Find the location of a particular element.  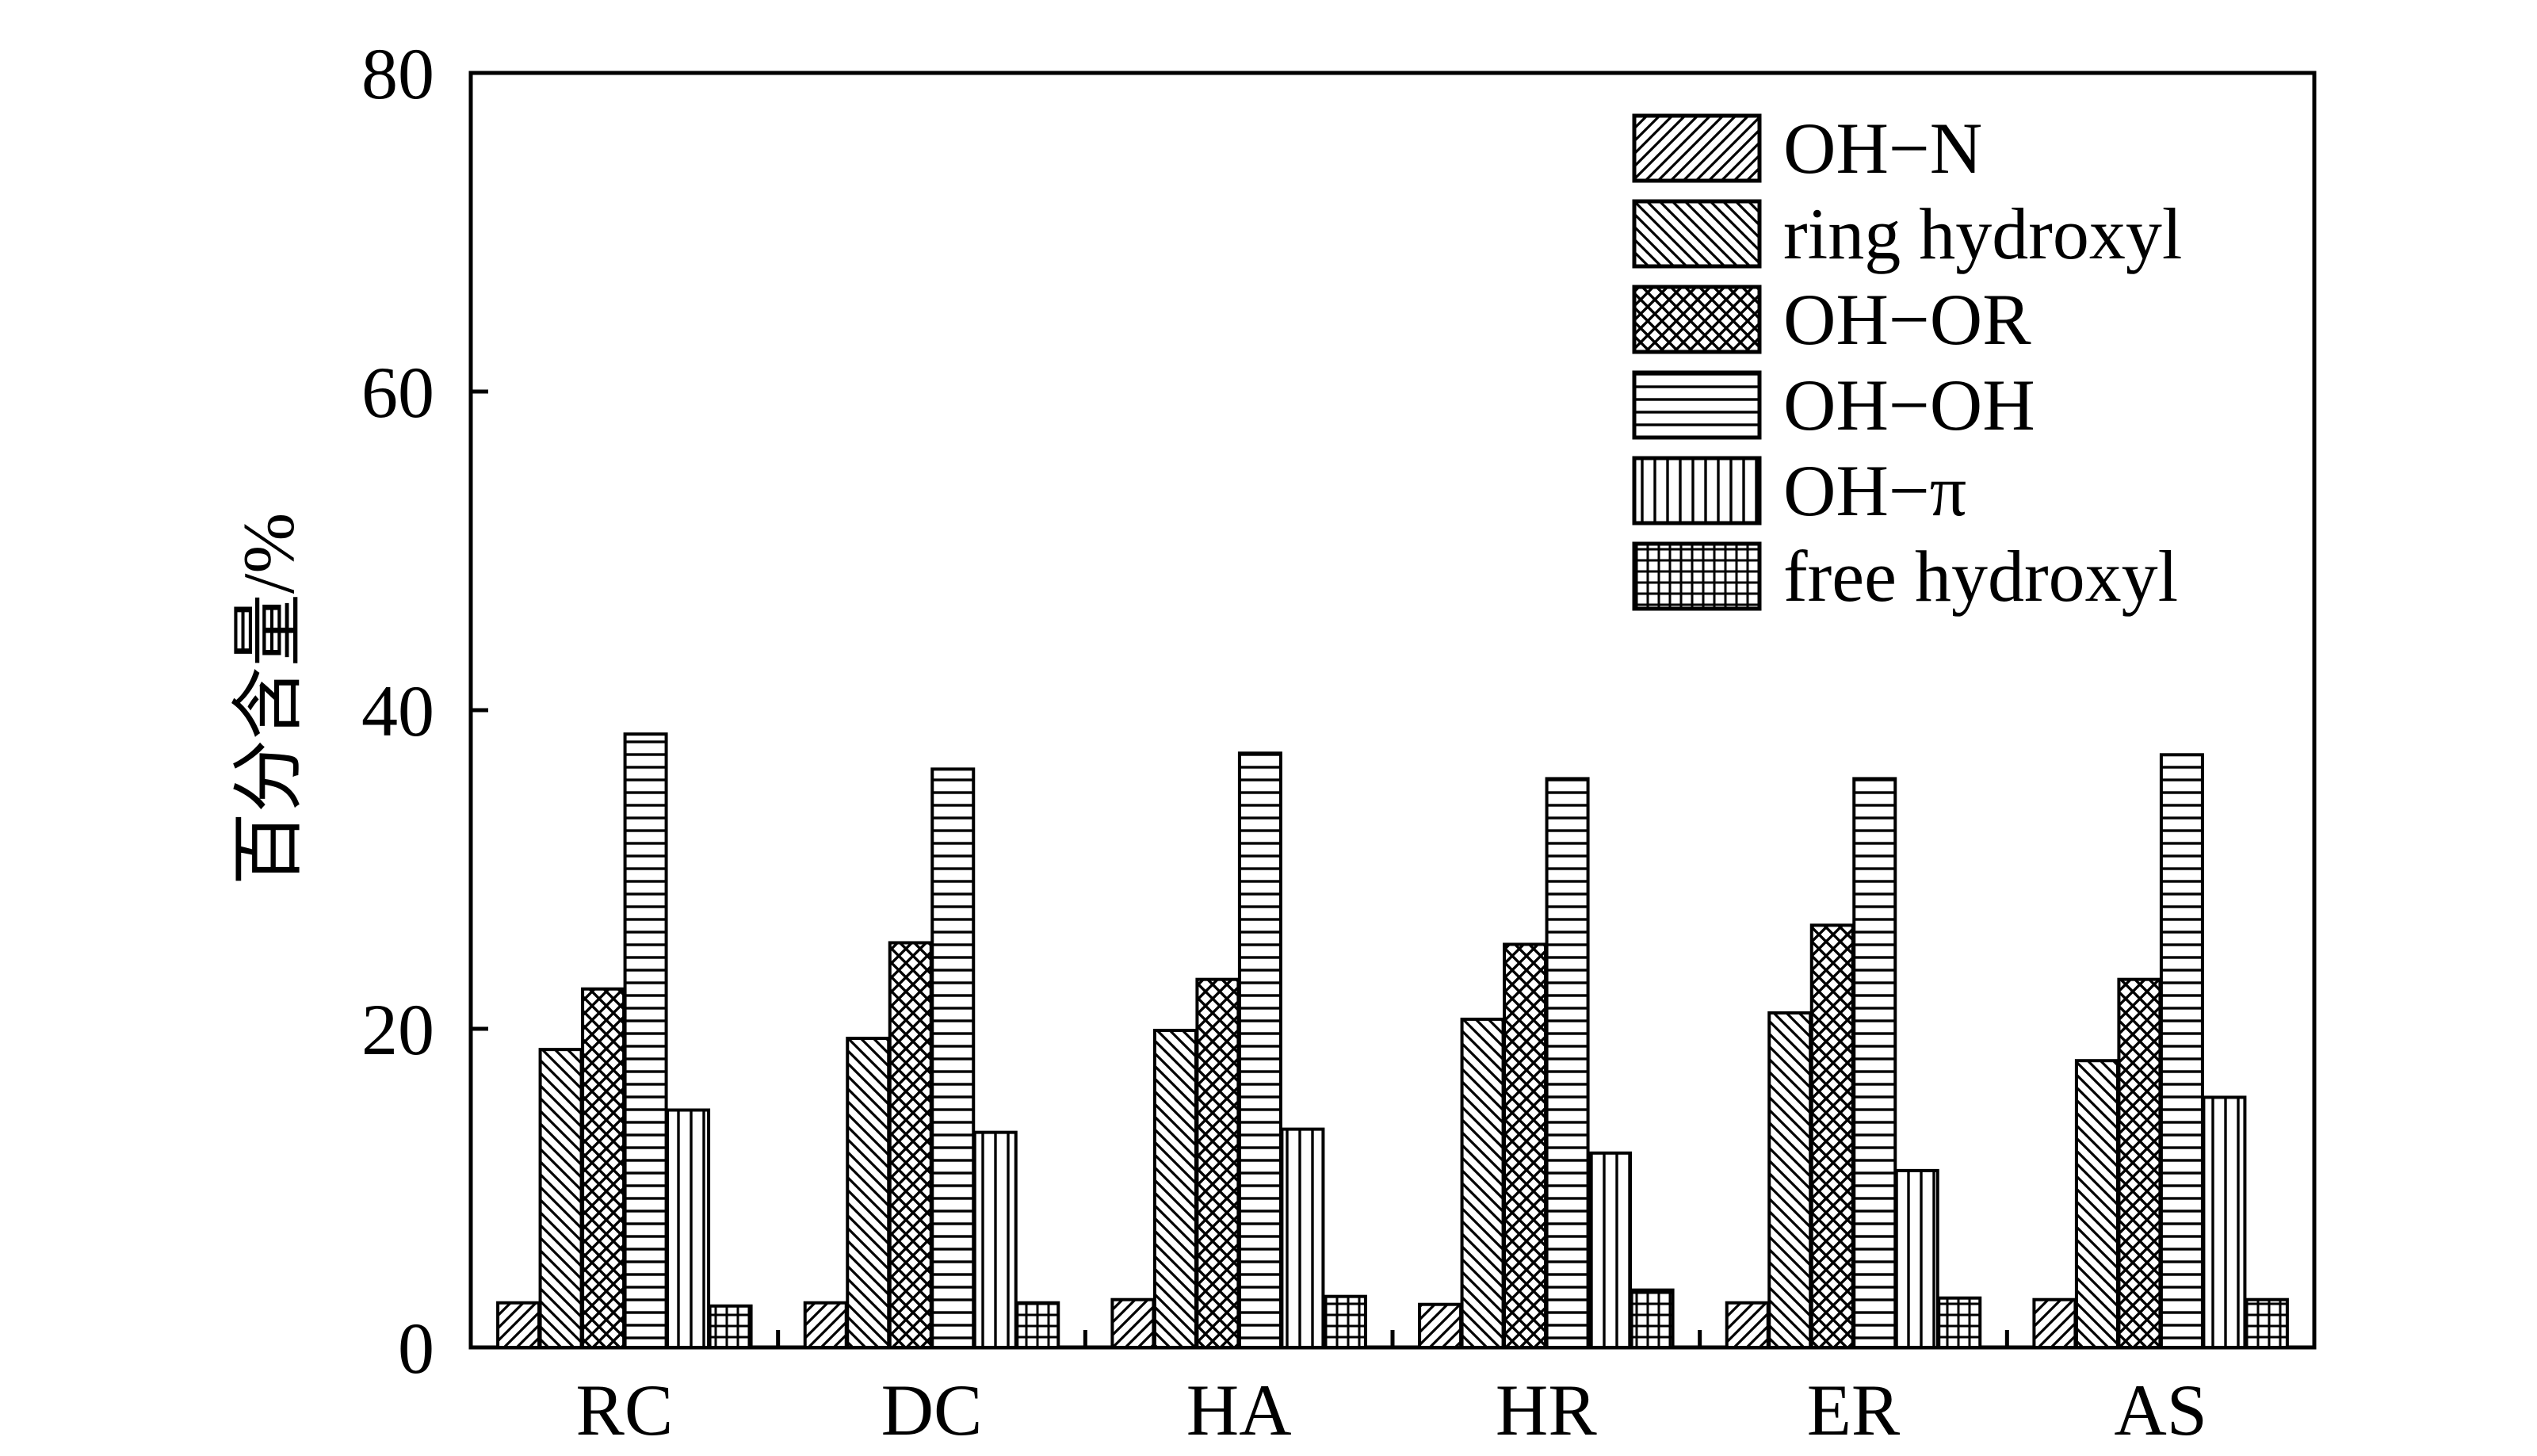

legend-label: OH−OR is located at coordinates (1907, 319).